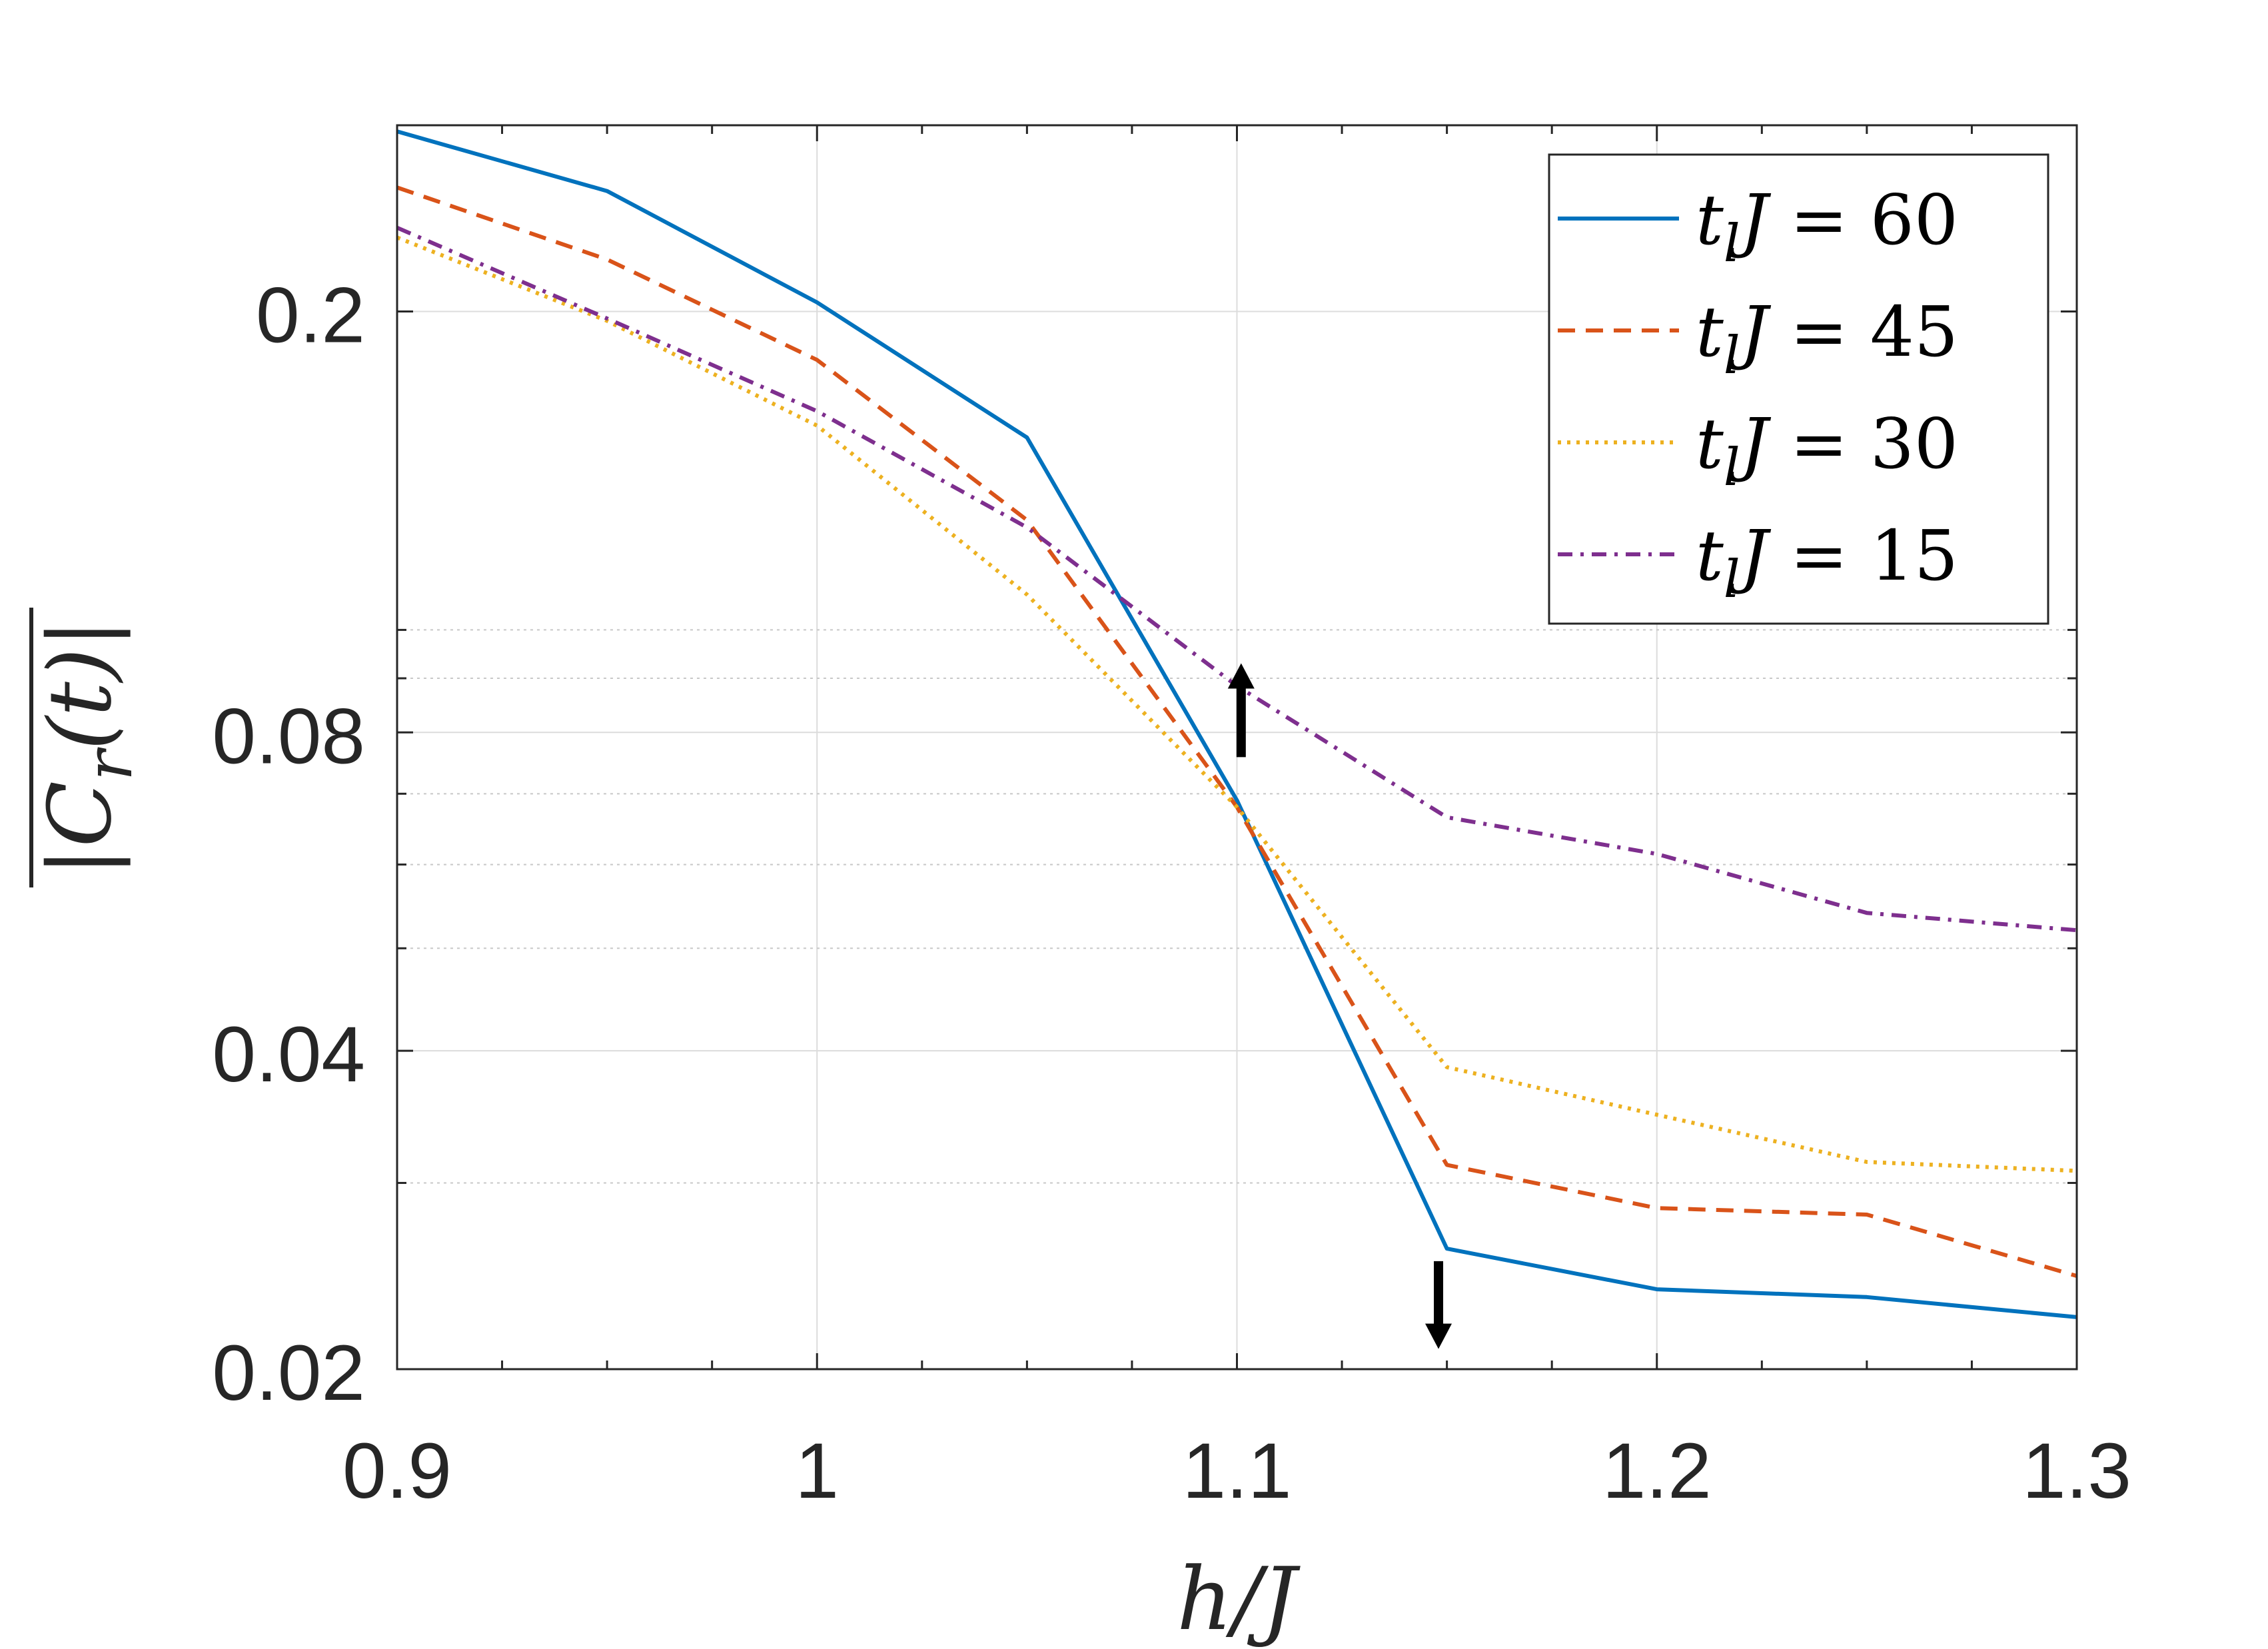 The image size is (2268, 1649). What do you see at coordinates (288, 736) in the screenshot?
I see `y-tick-label: 0.08` at bounding box center [288, 736].